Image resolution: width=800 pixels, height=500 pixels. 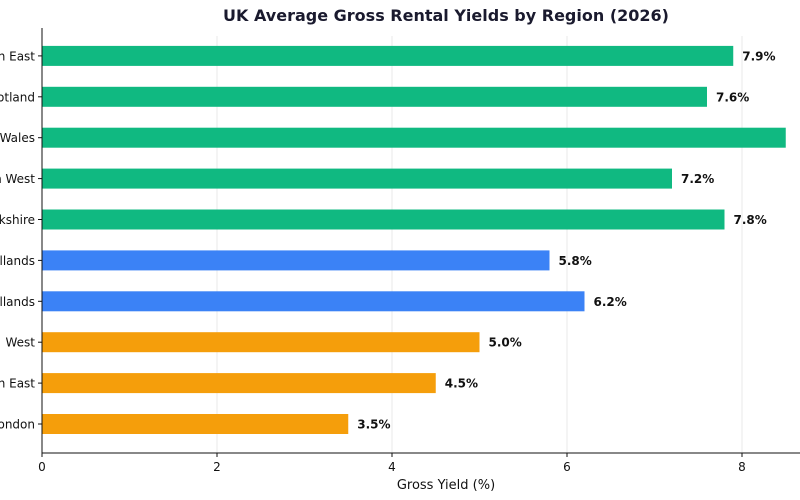 What do you see at coordinates (239, 383) in the screenshot?
I see `bar-south-east` at bounding box center [239, 383].